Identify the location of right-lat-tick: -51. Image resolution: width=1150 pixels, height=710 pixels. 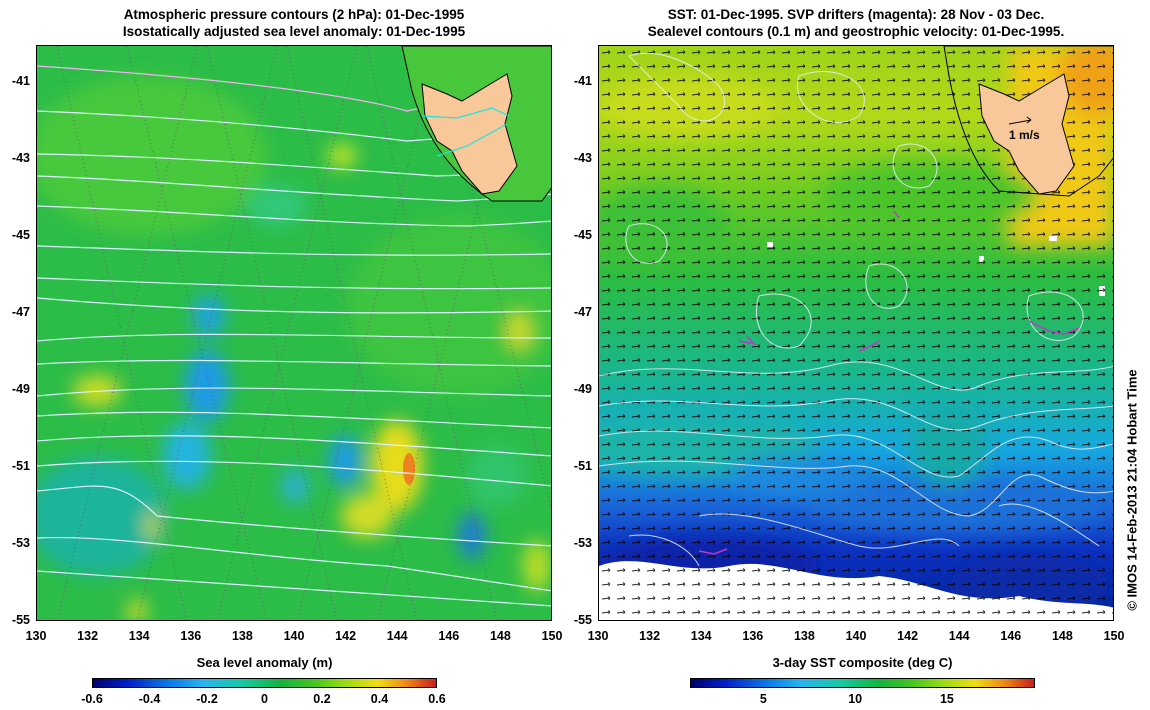
(582, 465).